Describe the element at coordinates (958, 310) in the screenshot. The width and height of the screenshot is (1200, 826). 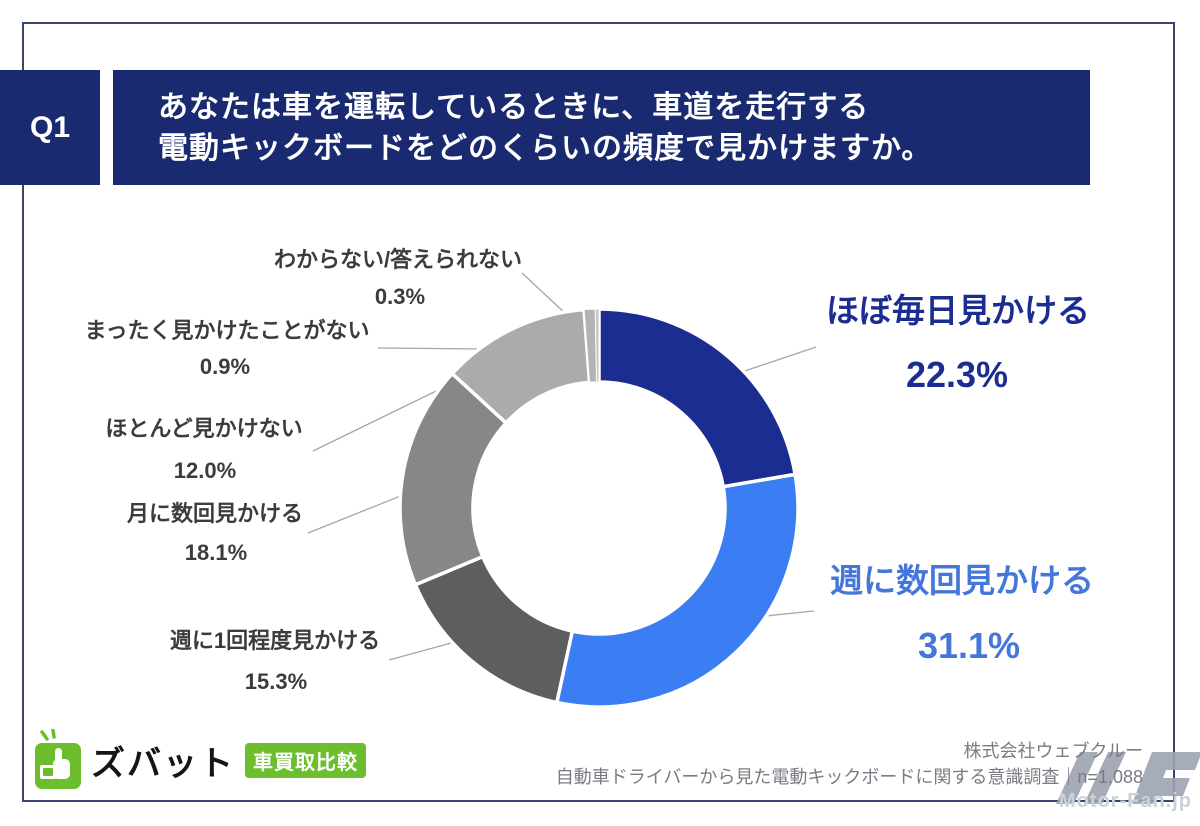
I see `slice-0-label: ほぼ毎日見かける` at that location.